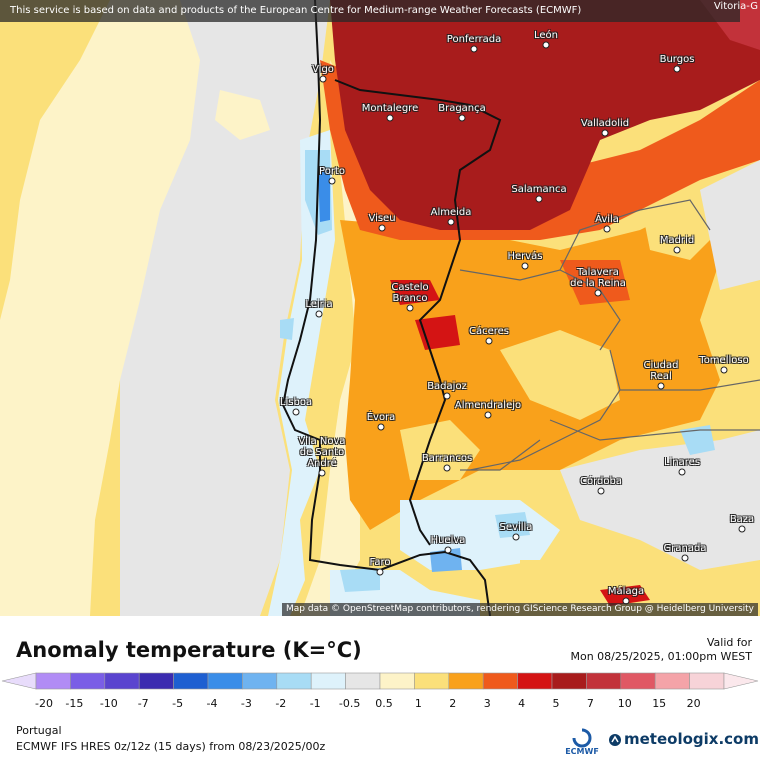 This screenshot has width=760, height=760. What do you see at coordinates (660, 500) in the screenshot?
I see `land-neutral-southeast` at bounding box center [660, 500].